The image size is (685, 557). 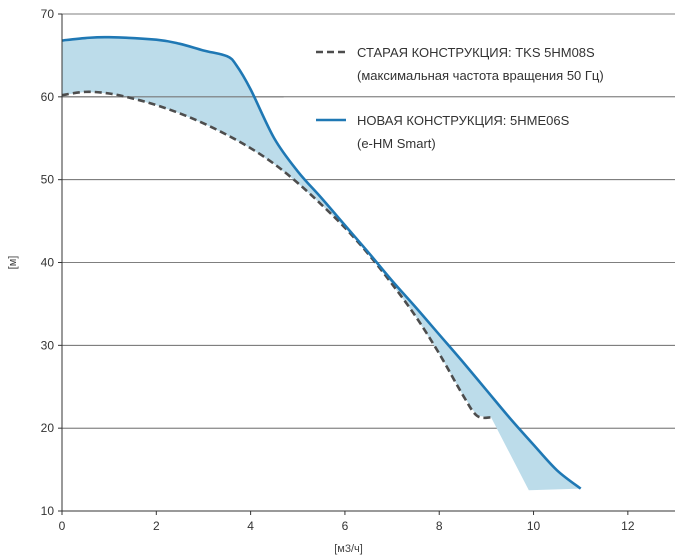 What do you see at coordinates (396, 143) in the screenshot?
I see `legend-sublabel-new-design: (e-HM Smart)` at bounding box center [396, 143].